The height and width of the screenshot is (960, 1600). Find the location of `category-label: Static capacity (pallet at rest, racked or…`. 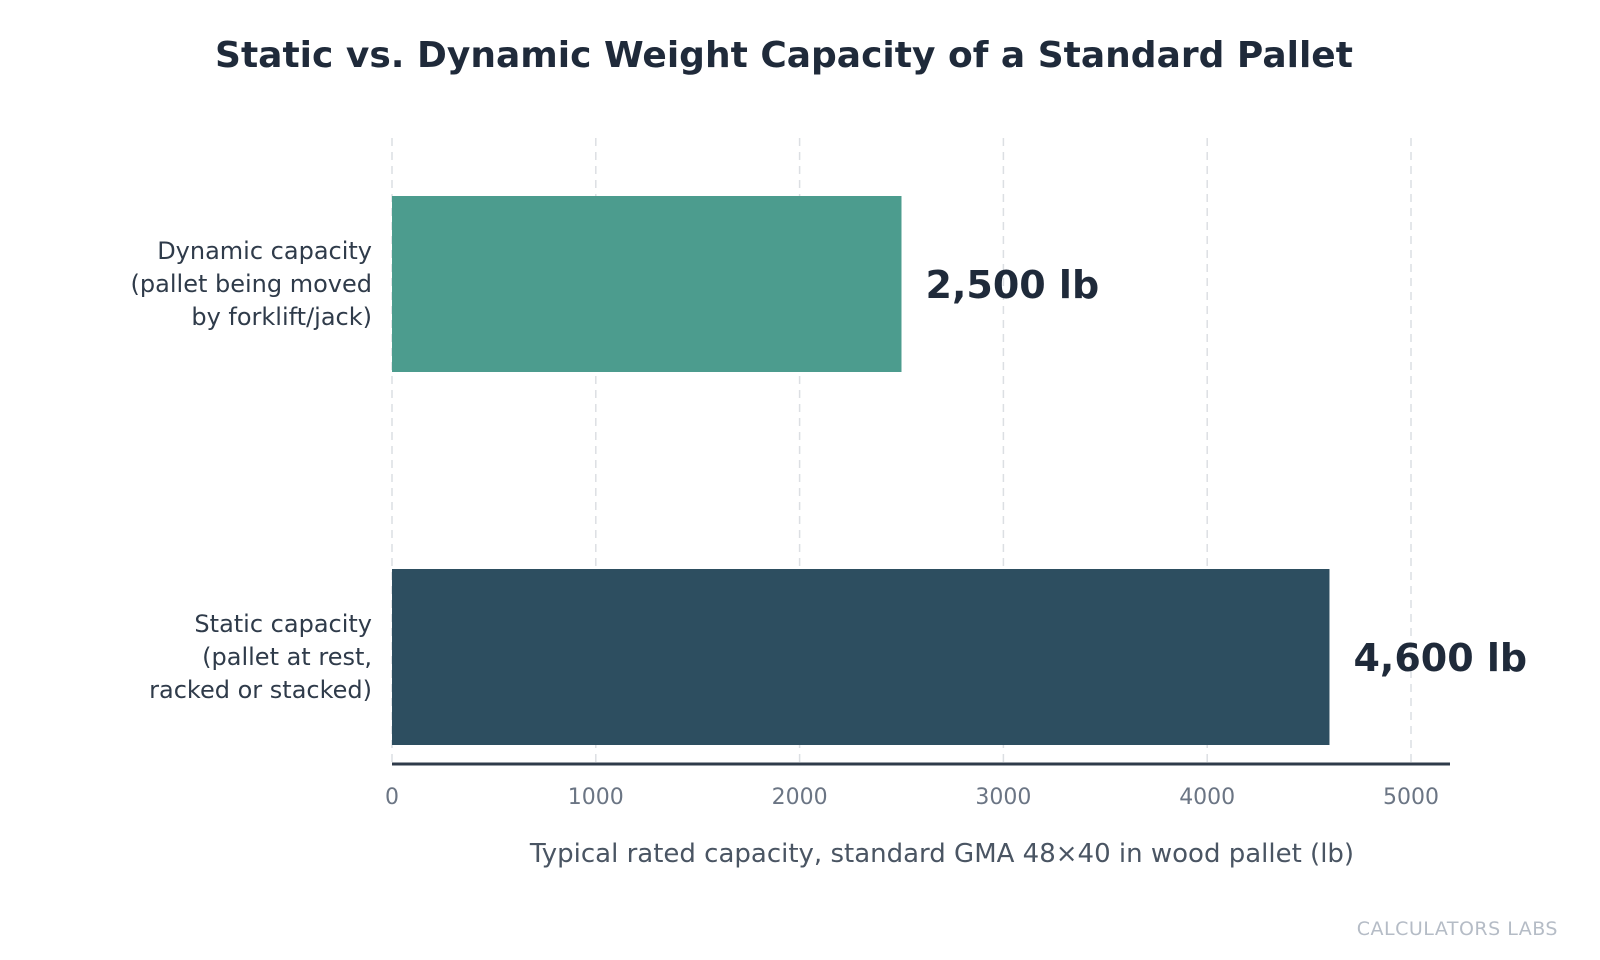

category-label: Static capacity (pallet at rest, racked or… is located at coordinates (260, 657).